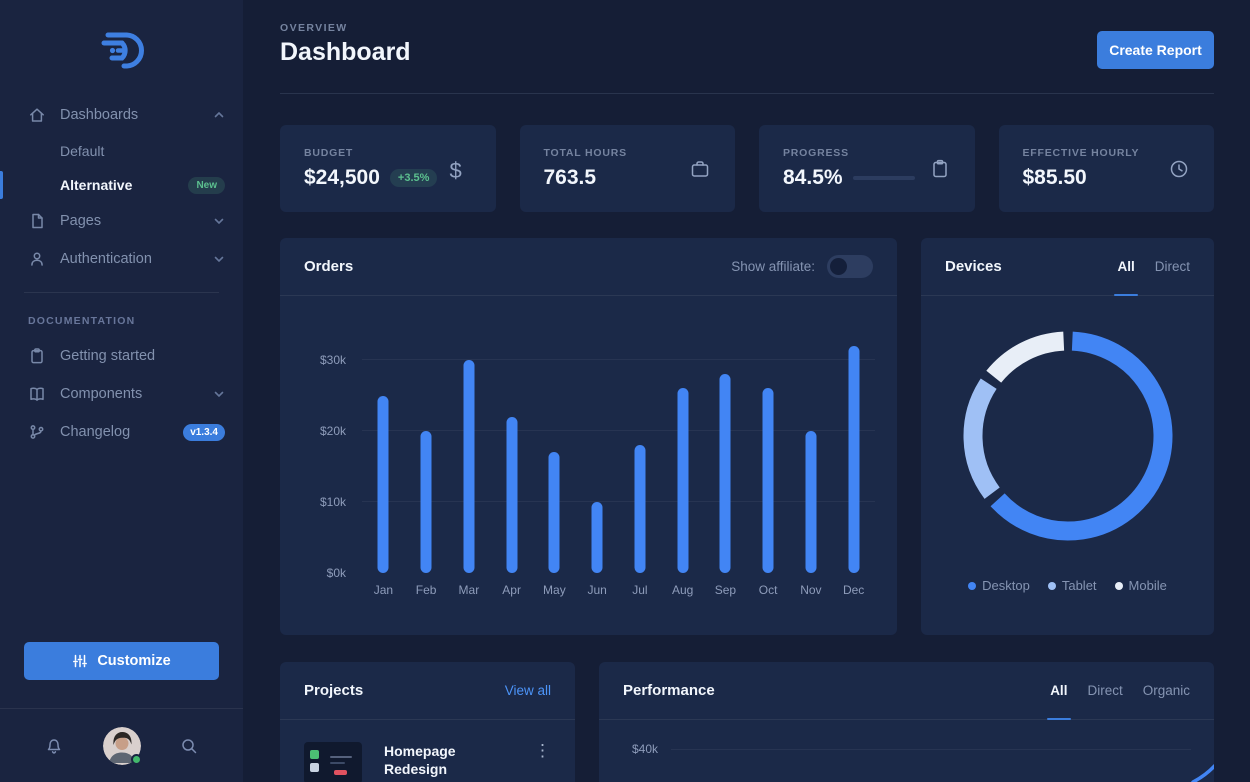 The width and height of the screenshot is (1250, 782). I want to click on legend-label: Tablet, so click(1079, 585).